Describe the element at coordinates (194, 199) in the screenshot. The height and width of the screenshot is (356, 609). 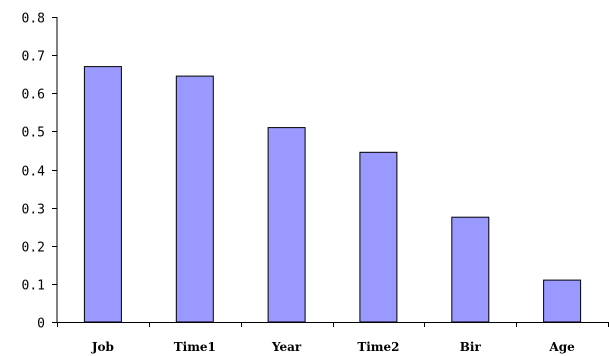
I see `bar-time1` at that location.